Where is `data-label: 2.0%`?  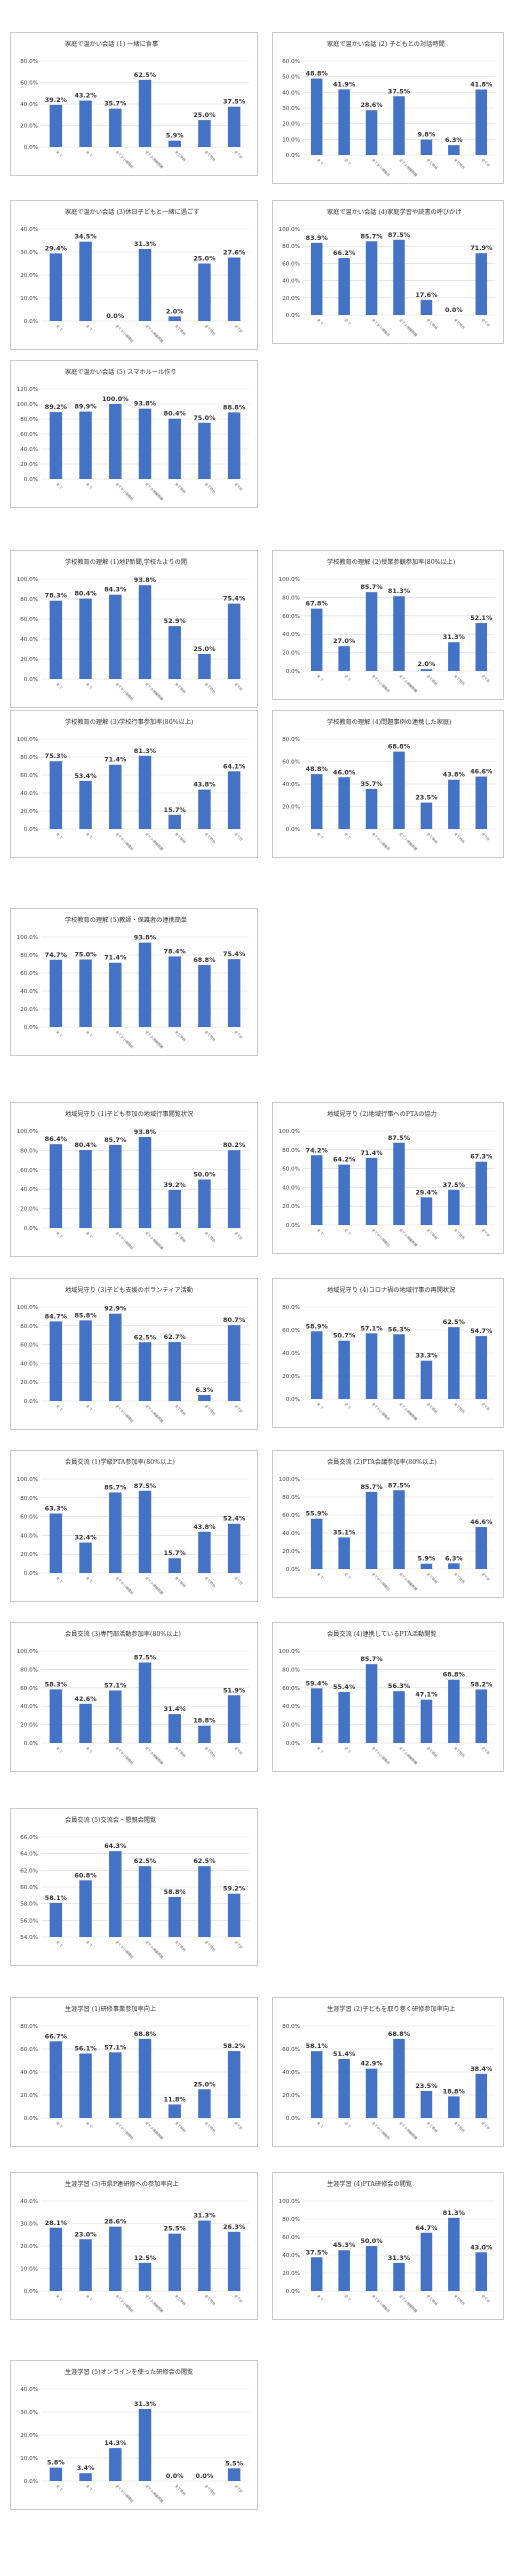
data-label: 2.0% is located at coordinates (427, 664).